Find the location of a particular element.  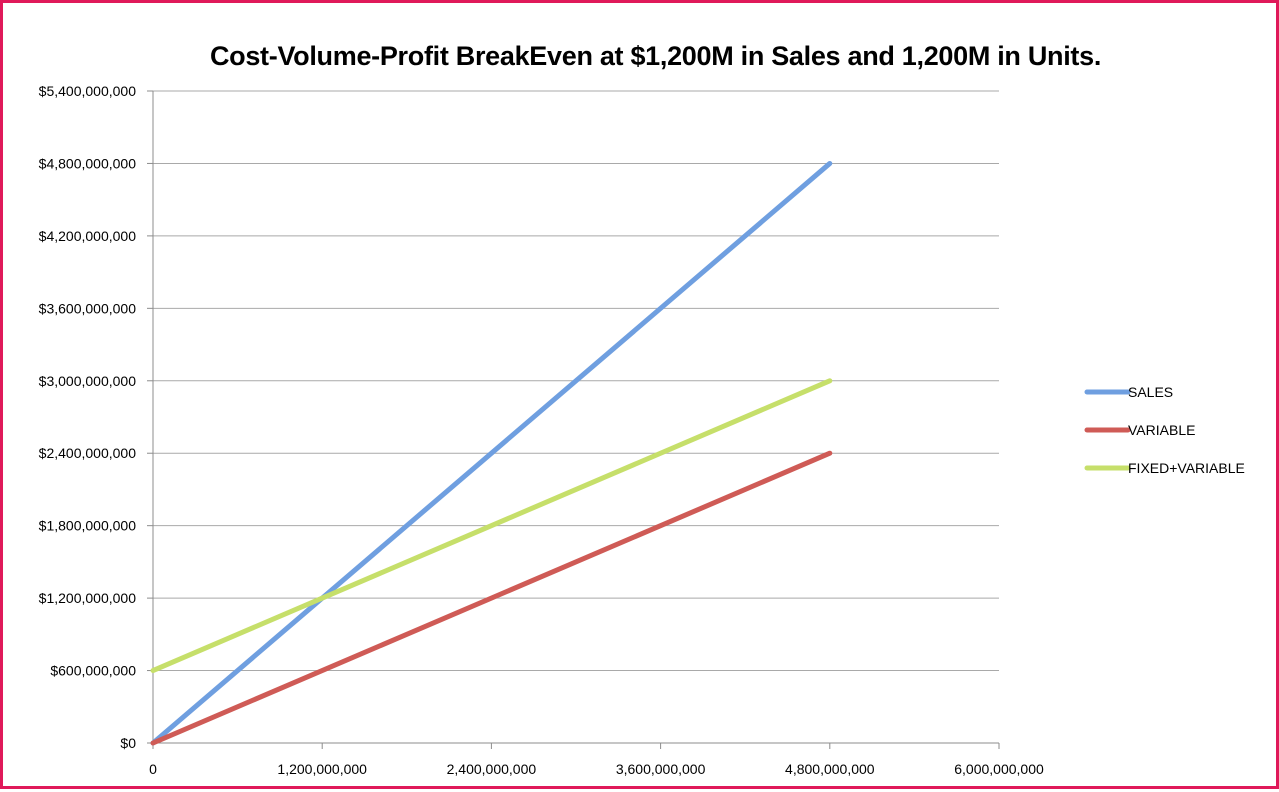

x-tick-label: 6,000,000,000 is located at coordinates (999, 769).